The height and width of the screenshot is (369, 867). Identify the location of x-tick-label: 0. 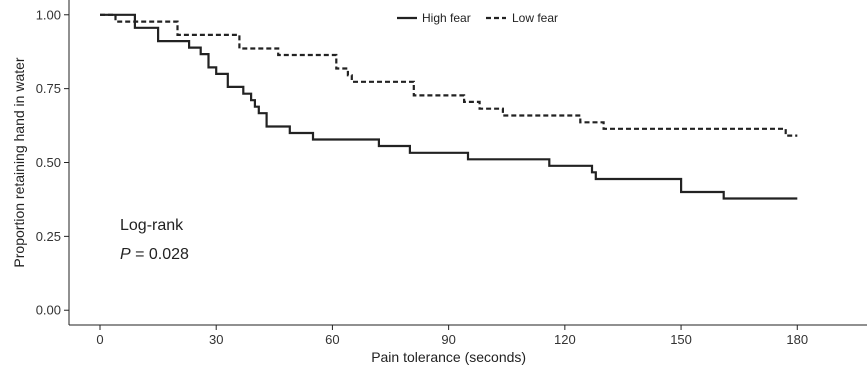
(99, 339).